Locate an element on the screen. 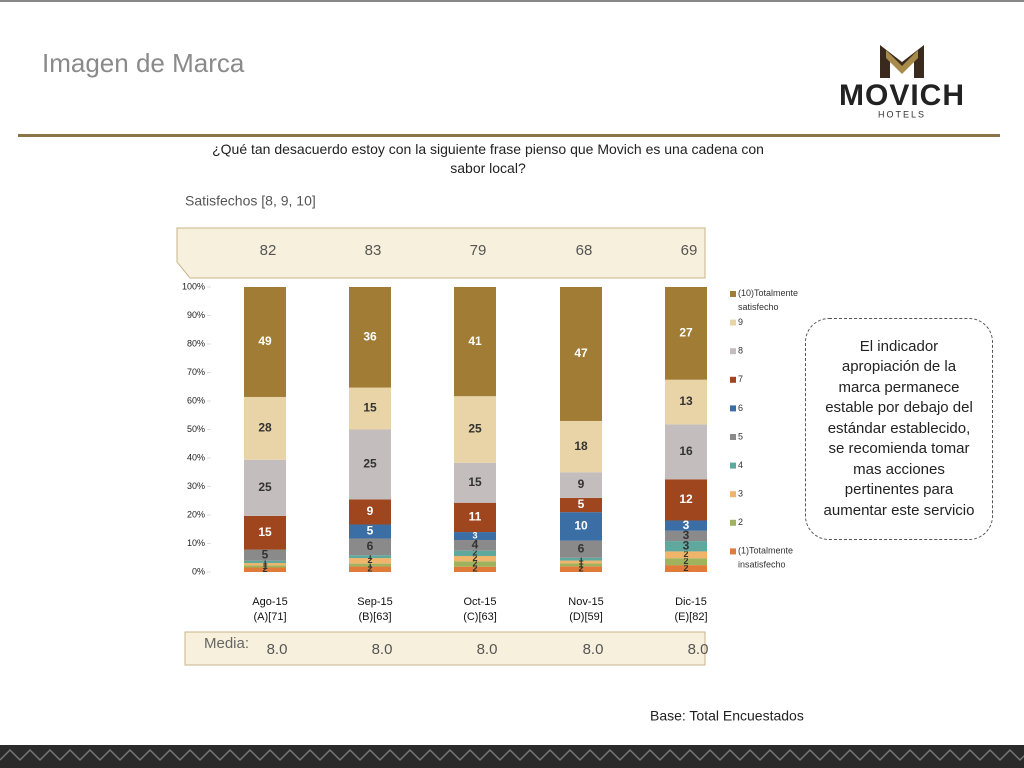  top-border is located at coordinates (512, 1).